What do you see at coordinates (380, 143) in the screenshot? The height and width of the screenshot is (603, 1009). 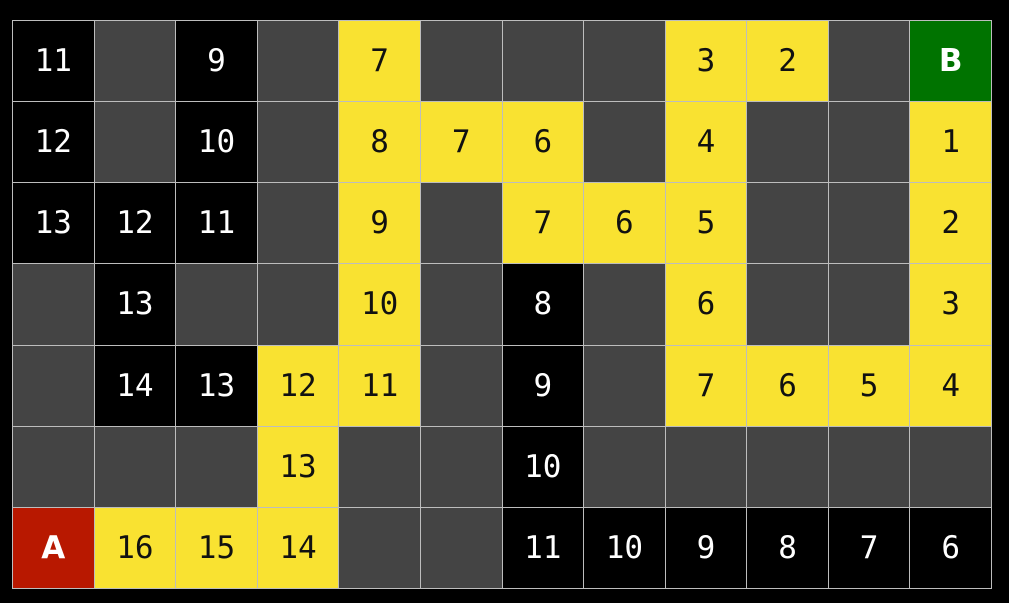 I see `path-cell: 8` at bounding box center [380, 143].